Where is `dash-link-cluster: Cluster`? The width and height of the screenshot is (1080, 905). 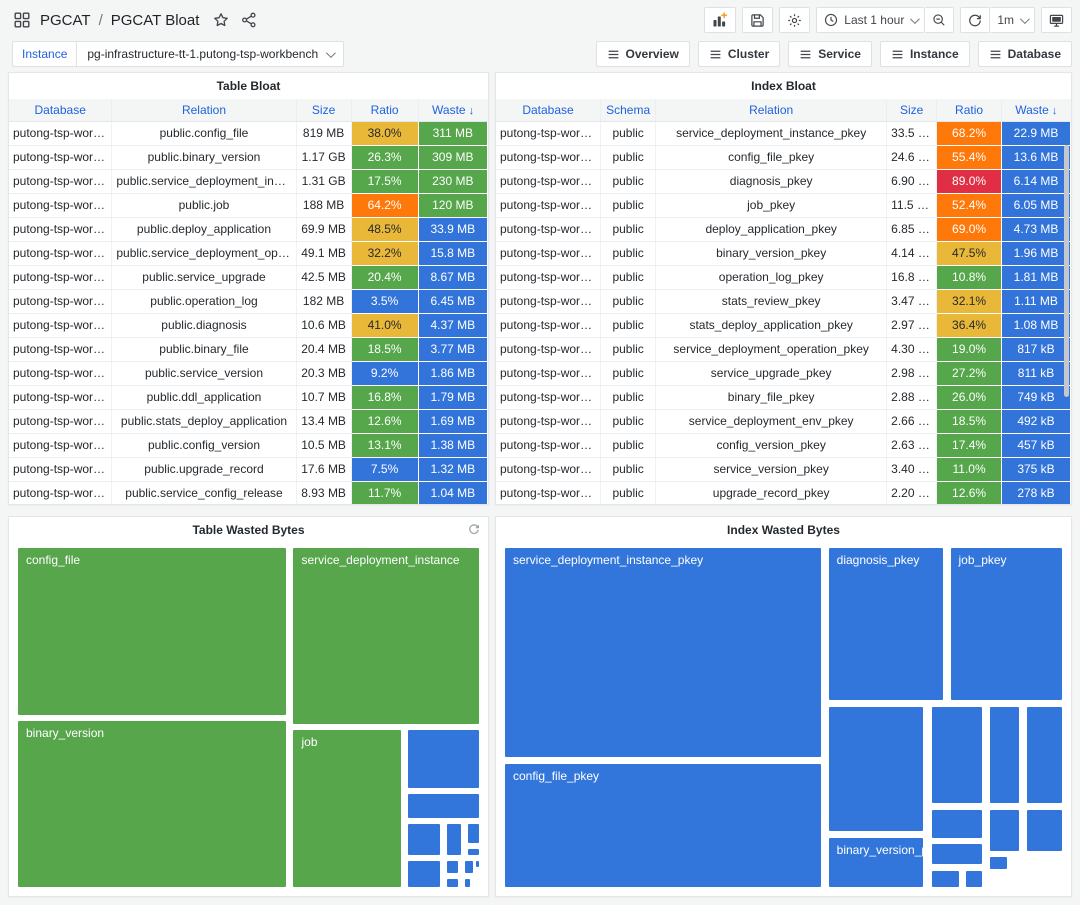
dash-link-cluster: Cluster is located at coordinates (739, 54).